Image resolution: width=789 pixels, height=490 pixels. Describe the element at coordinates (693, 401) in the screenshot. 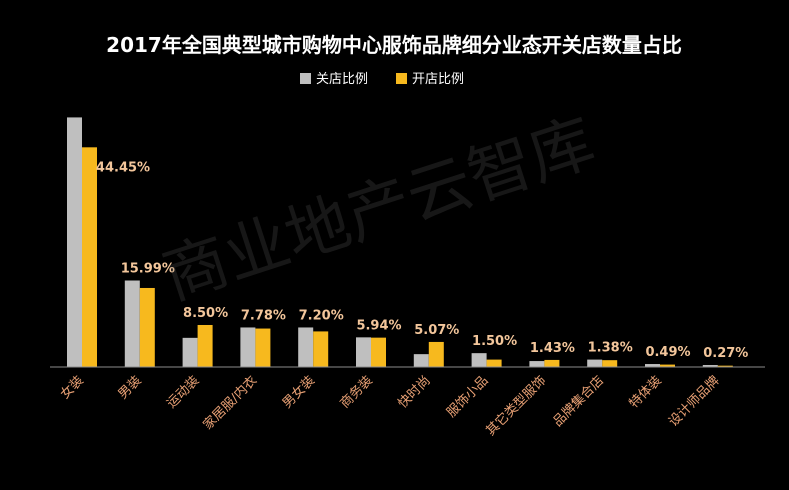

I see `category-label-12: 设计师品牌` at that location.